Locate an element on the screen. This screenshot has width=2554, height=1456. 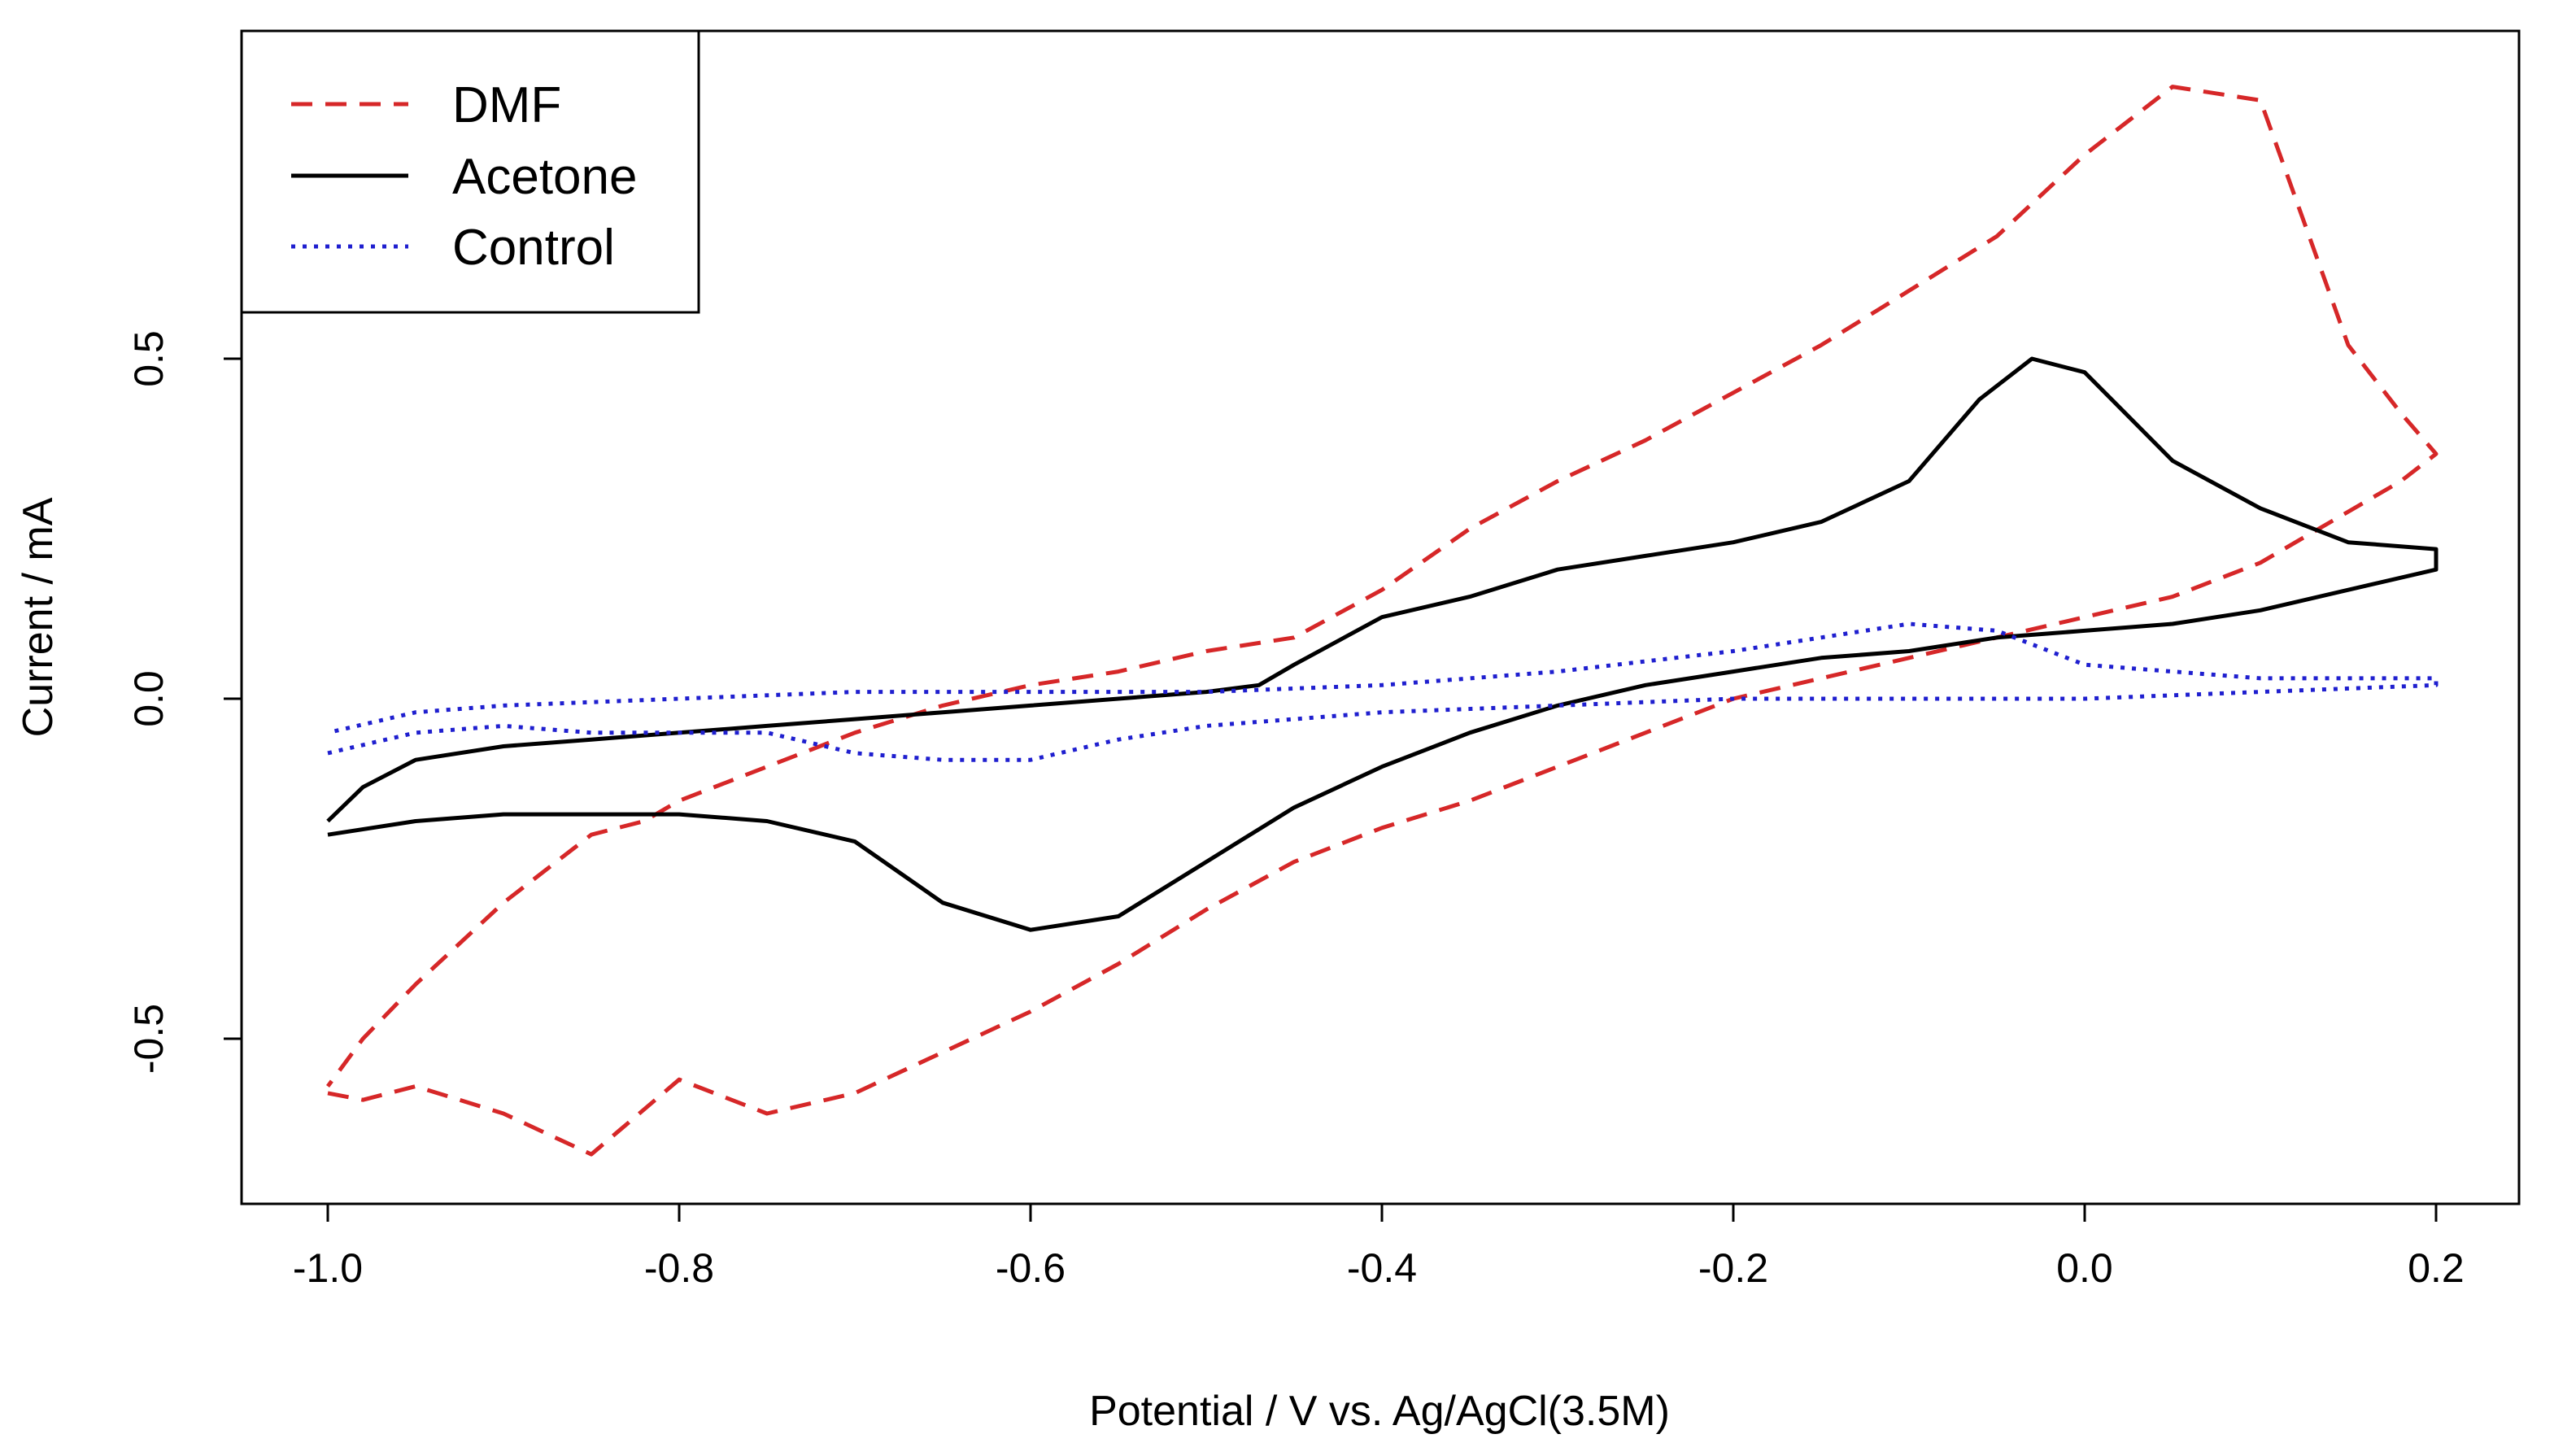
x-tick-label: -0.2 is located at coordinates (1733, 1268).